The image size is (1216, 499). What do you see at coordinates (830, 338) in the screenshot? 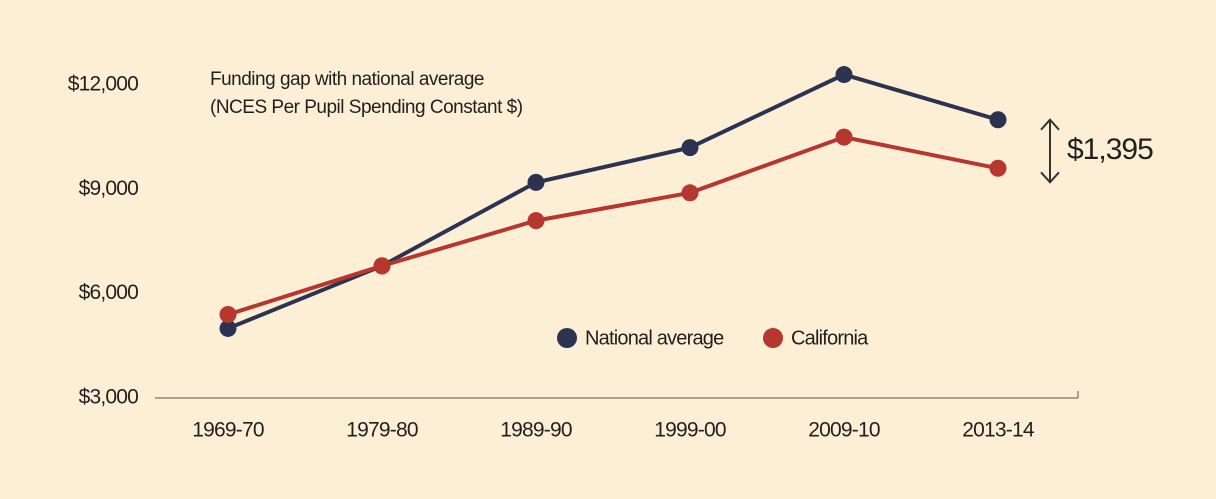
I see `legend-label: California` at bounding box center [830, 338].